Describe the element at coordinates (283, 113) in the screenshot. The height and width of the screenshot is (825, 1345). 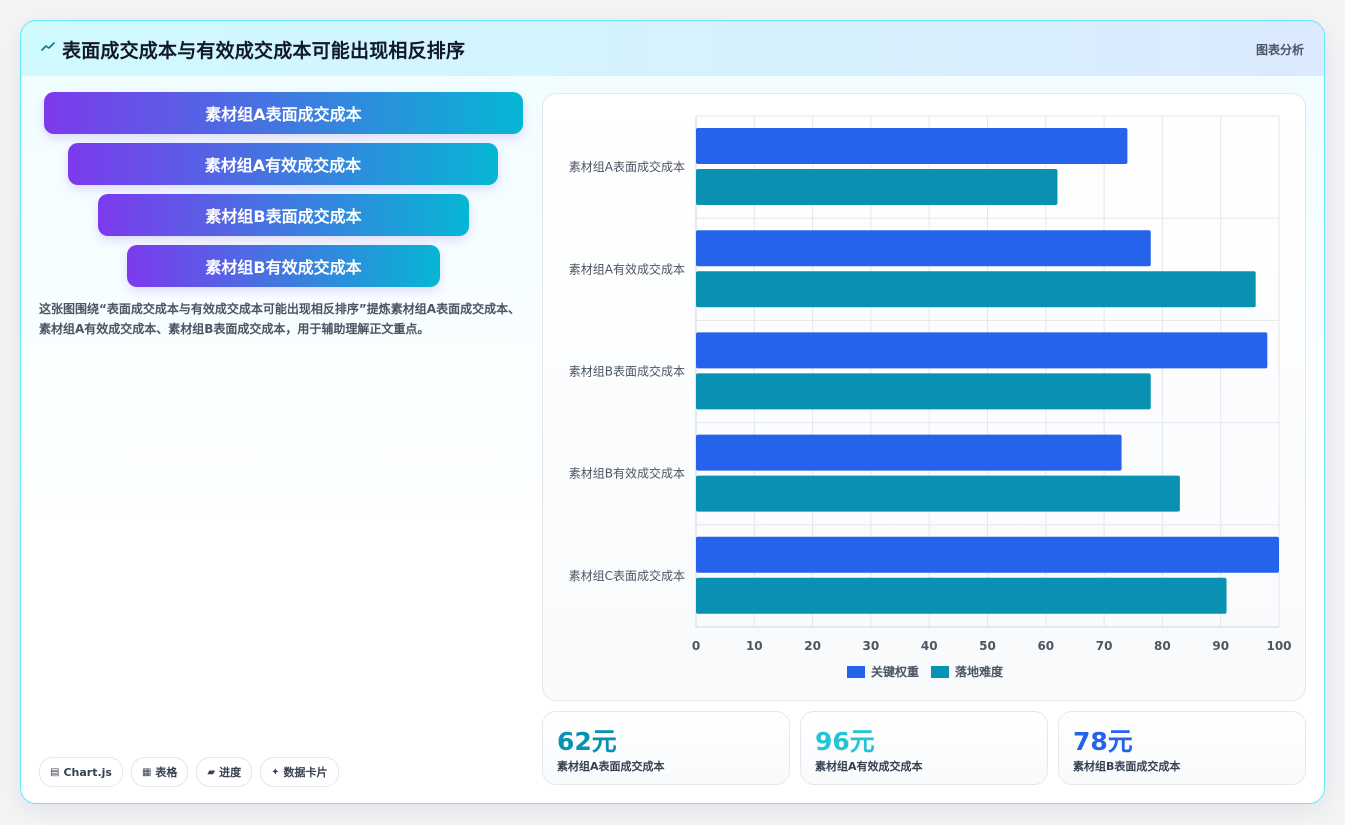
I see `funnel-step: 素材组A表面成交成本` at that location.